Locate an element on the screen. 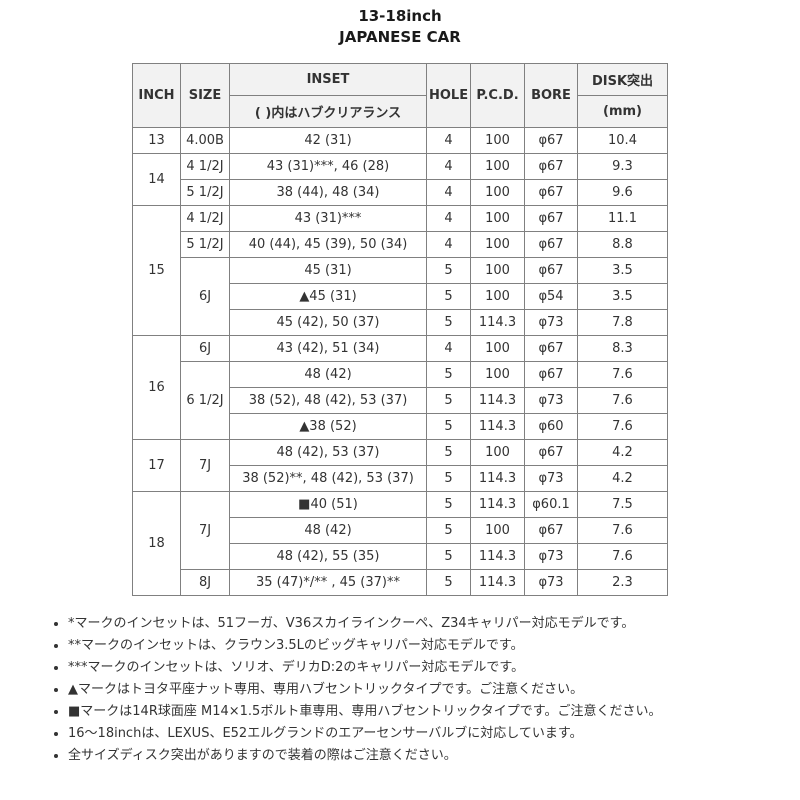 The image size is (800, 800). inch-cell: 16 is located at coordinates (156, 387).